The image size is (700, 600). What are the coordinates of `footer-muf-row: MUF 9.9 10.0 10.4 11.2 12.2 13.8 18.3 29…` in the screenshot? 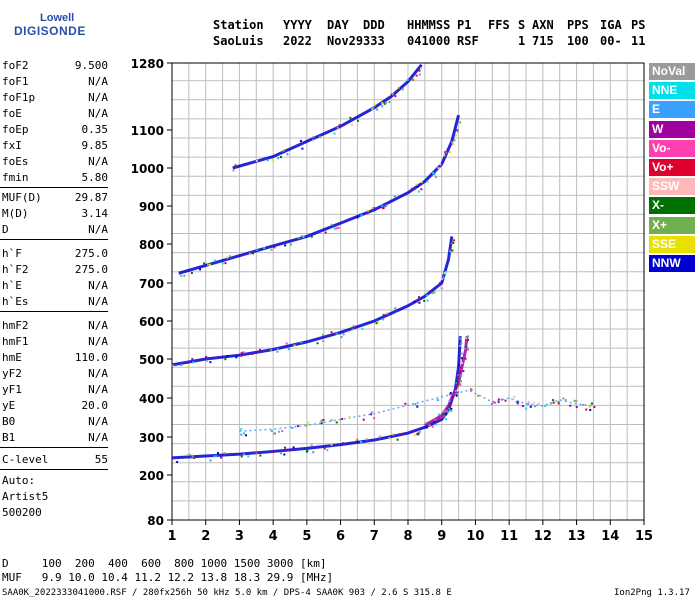 It's located at (168, 577).